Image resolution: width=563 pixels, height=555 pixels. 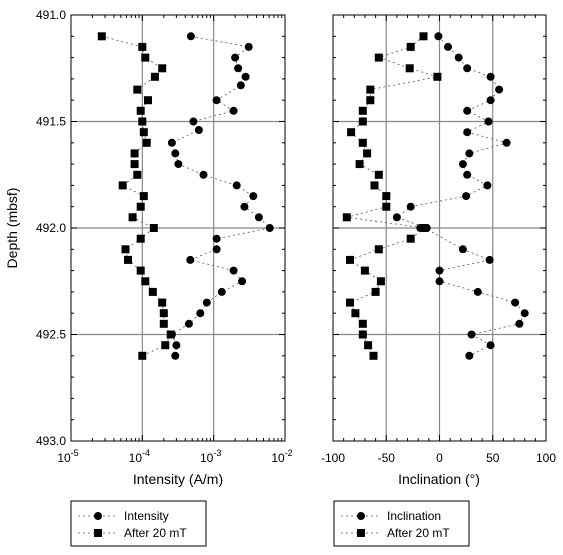 What do you see at coordinates (281, 456) in the screenshot?
I see `left-x-tick-label-3: 10⁻²` at bounding box center [281, 456].